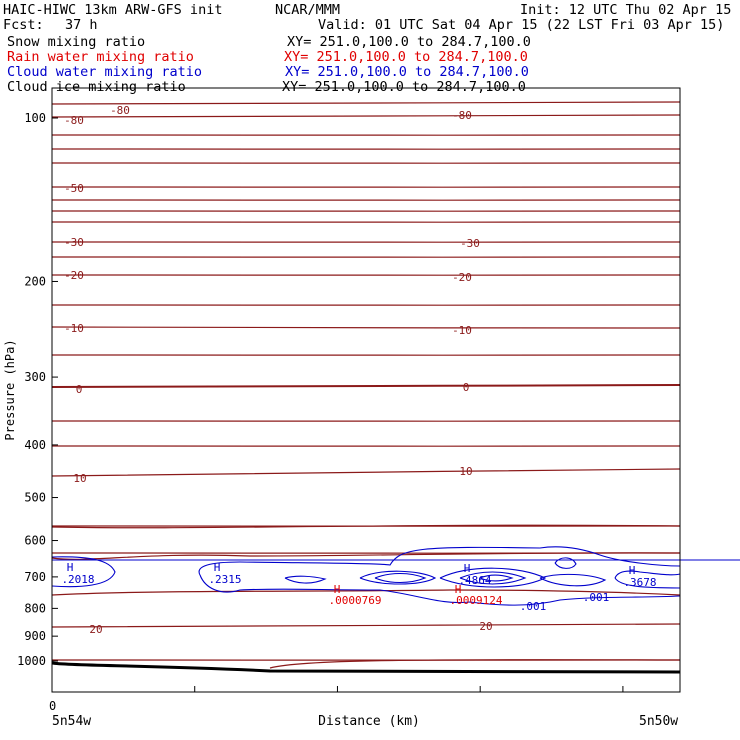  What do you see at coordinates (458, 589) in the screenshot?
I see `rain-water-max-marker-1: H` at bounding box center [458, 589].